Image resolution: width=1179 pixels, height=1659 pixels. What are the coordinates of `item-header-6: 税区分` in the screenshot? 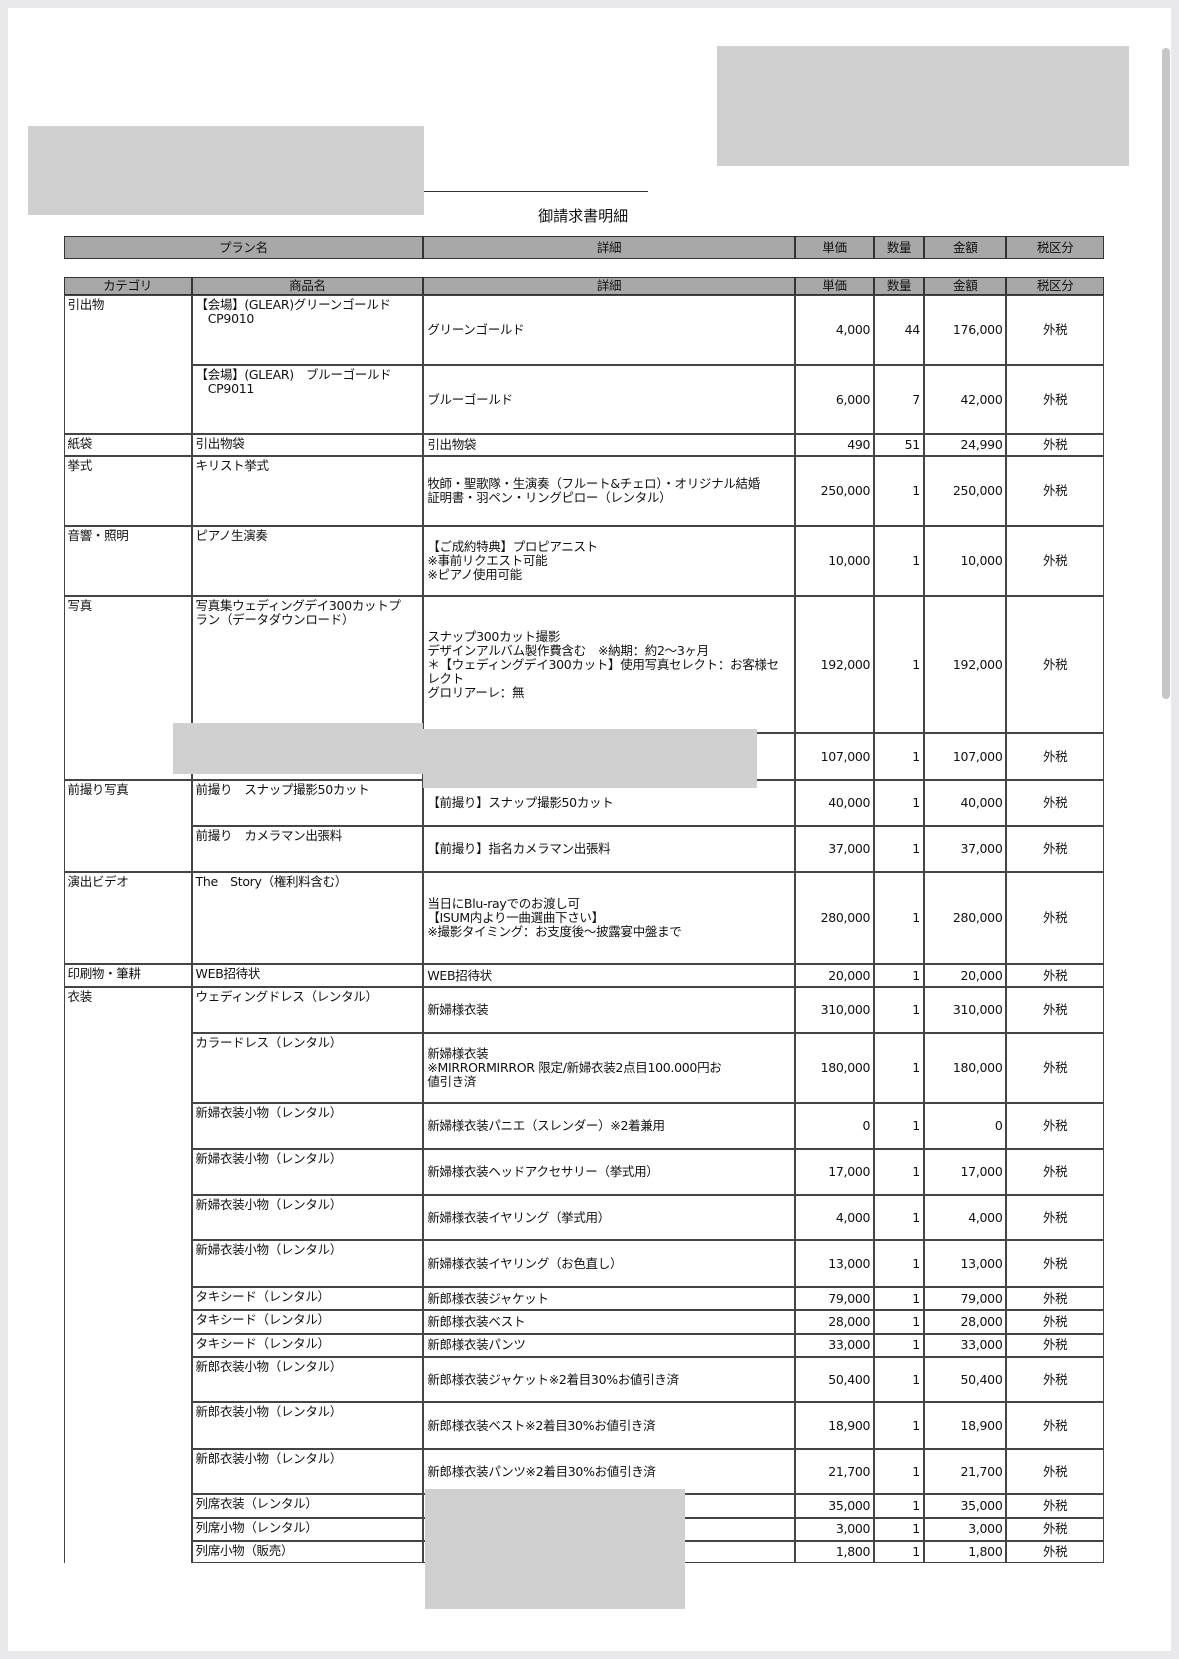 It's located at (1055, 286).